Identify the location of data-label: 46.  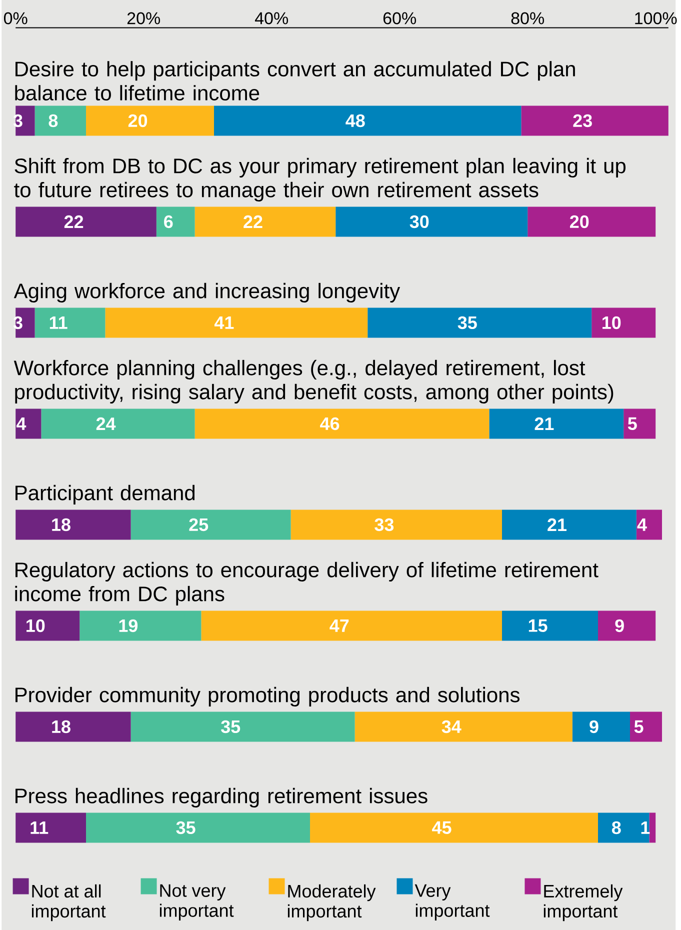
(330, 423).